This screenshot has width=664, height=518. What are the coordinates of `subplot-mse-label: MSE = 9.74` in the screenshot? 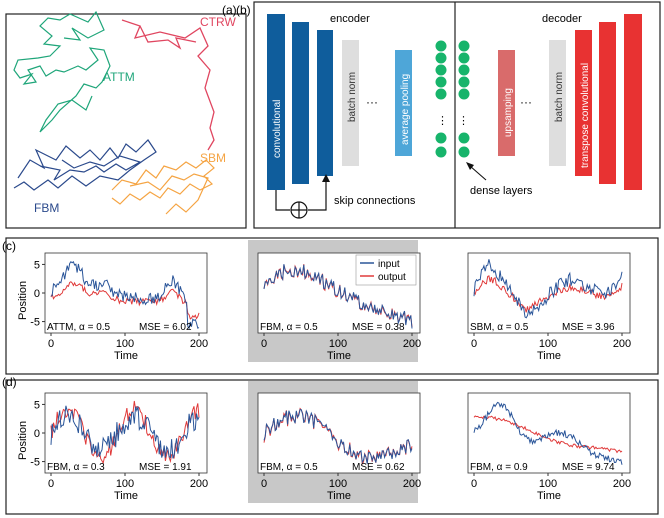 It's located at (588, 467).